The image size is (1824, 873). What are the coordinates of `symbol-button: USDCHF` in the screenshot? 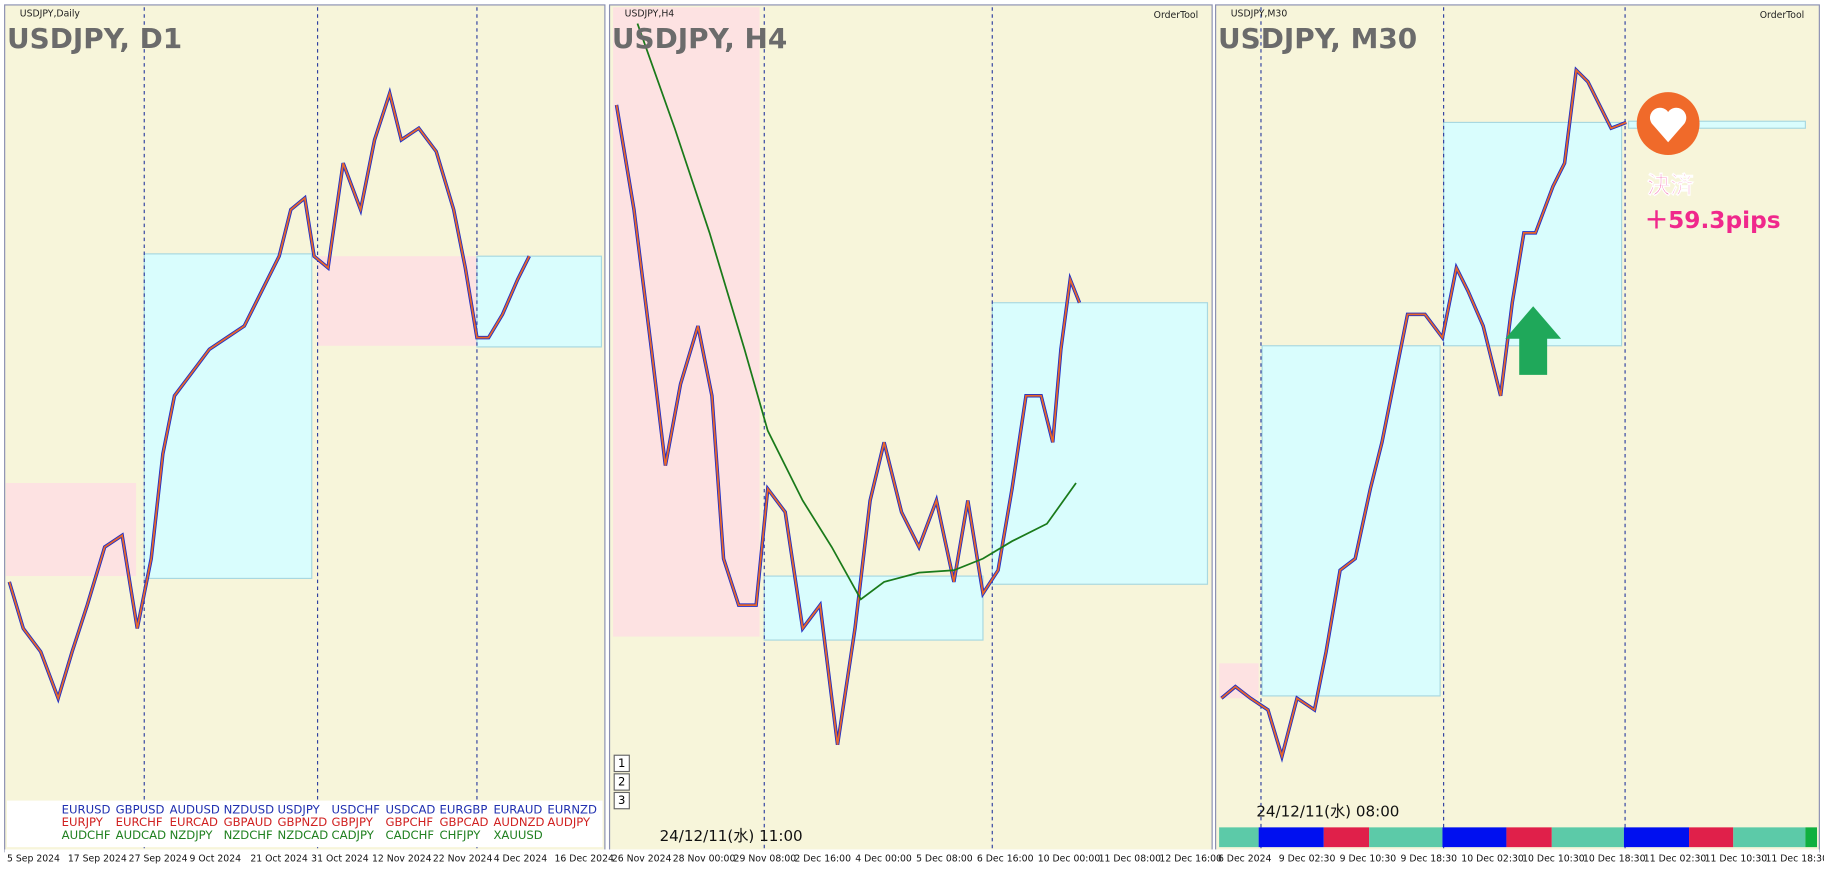 It's located at (356, 809).